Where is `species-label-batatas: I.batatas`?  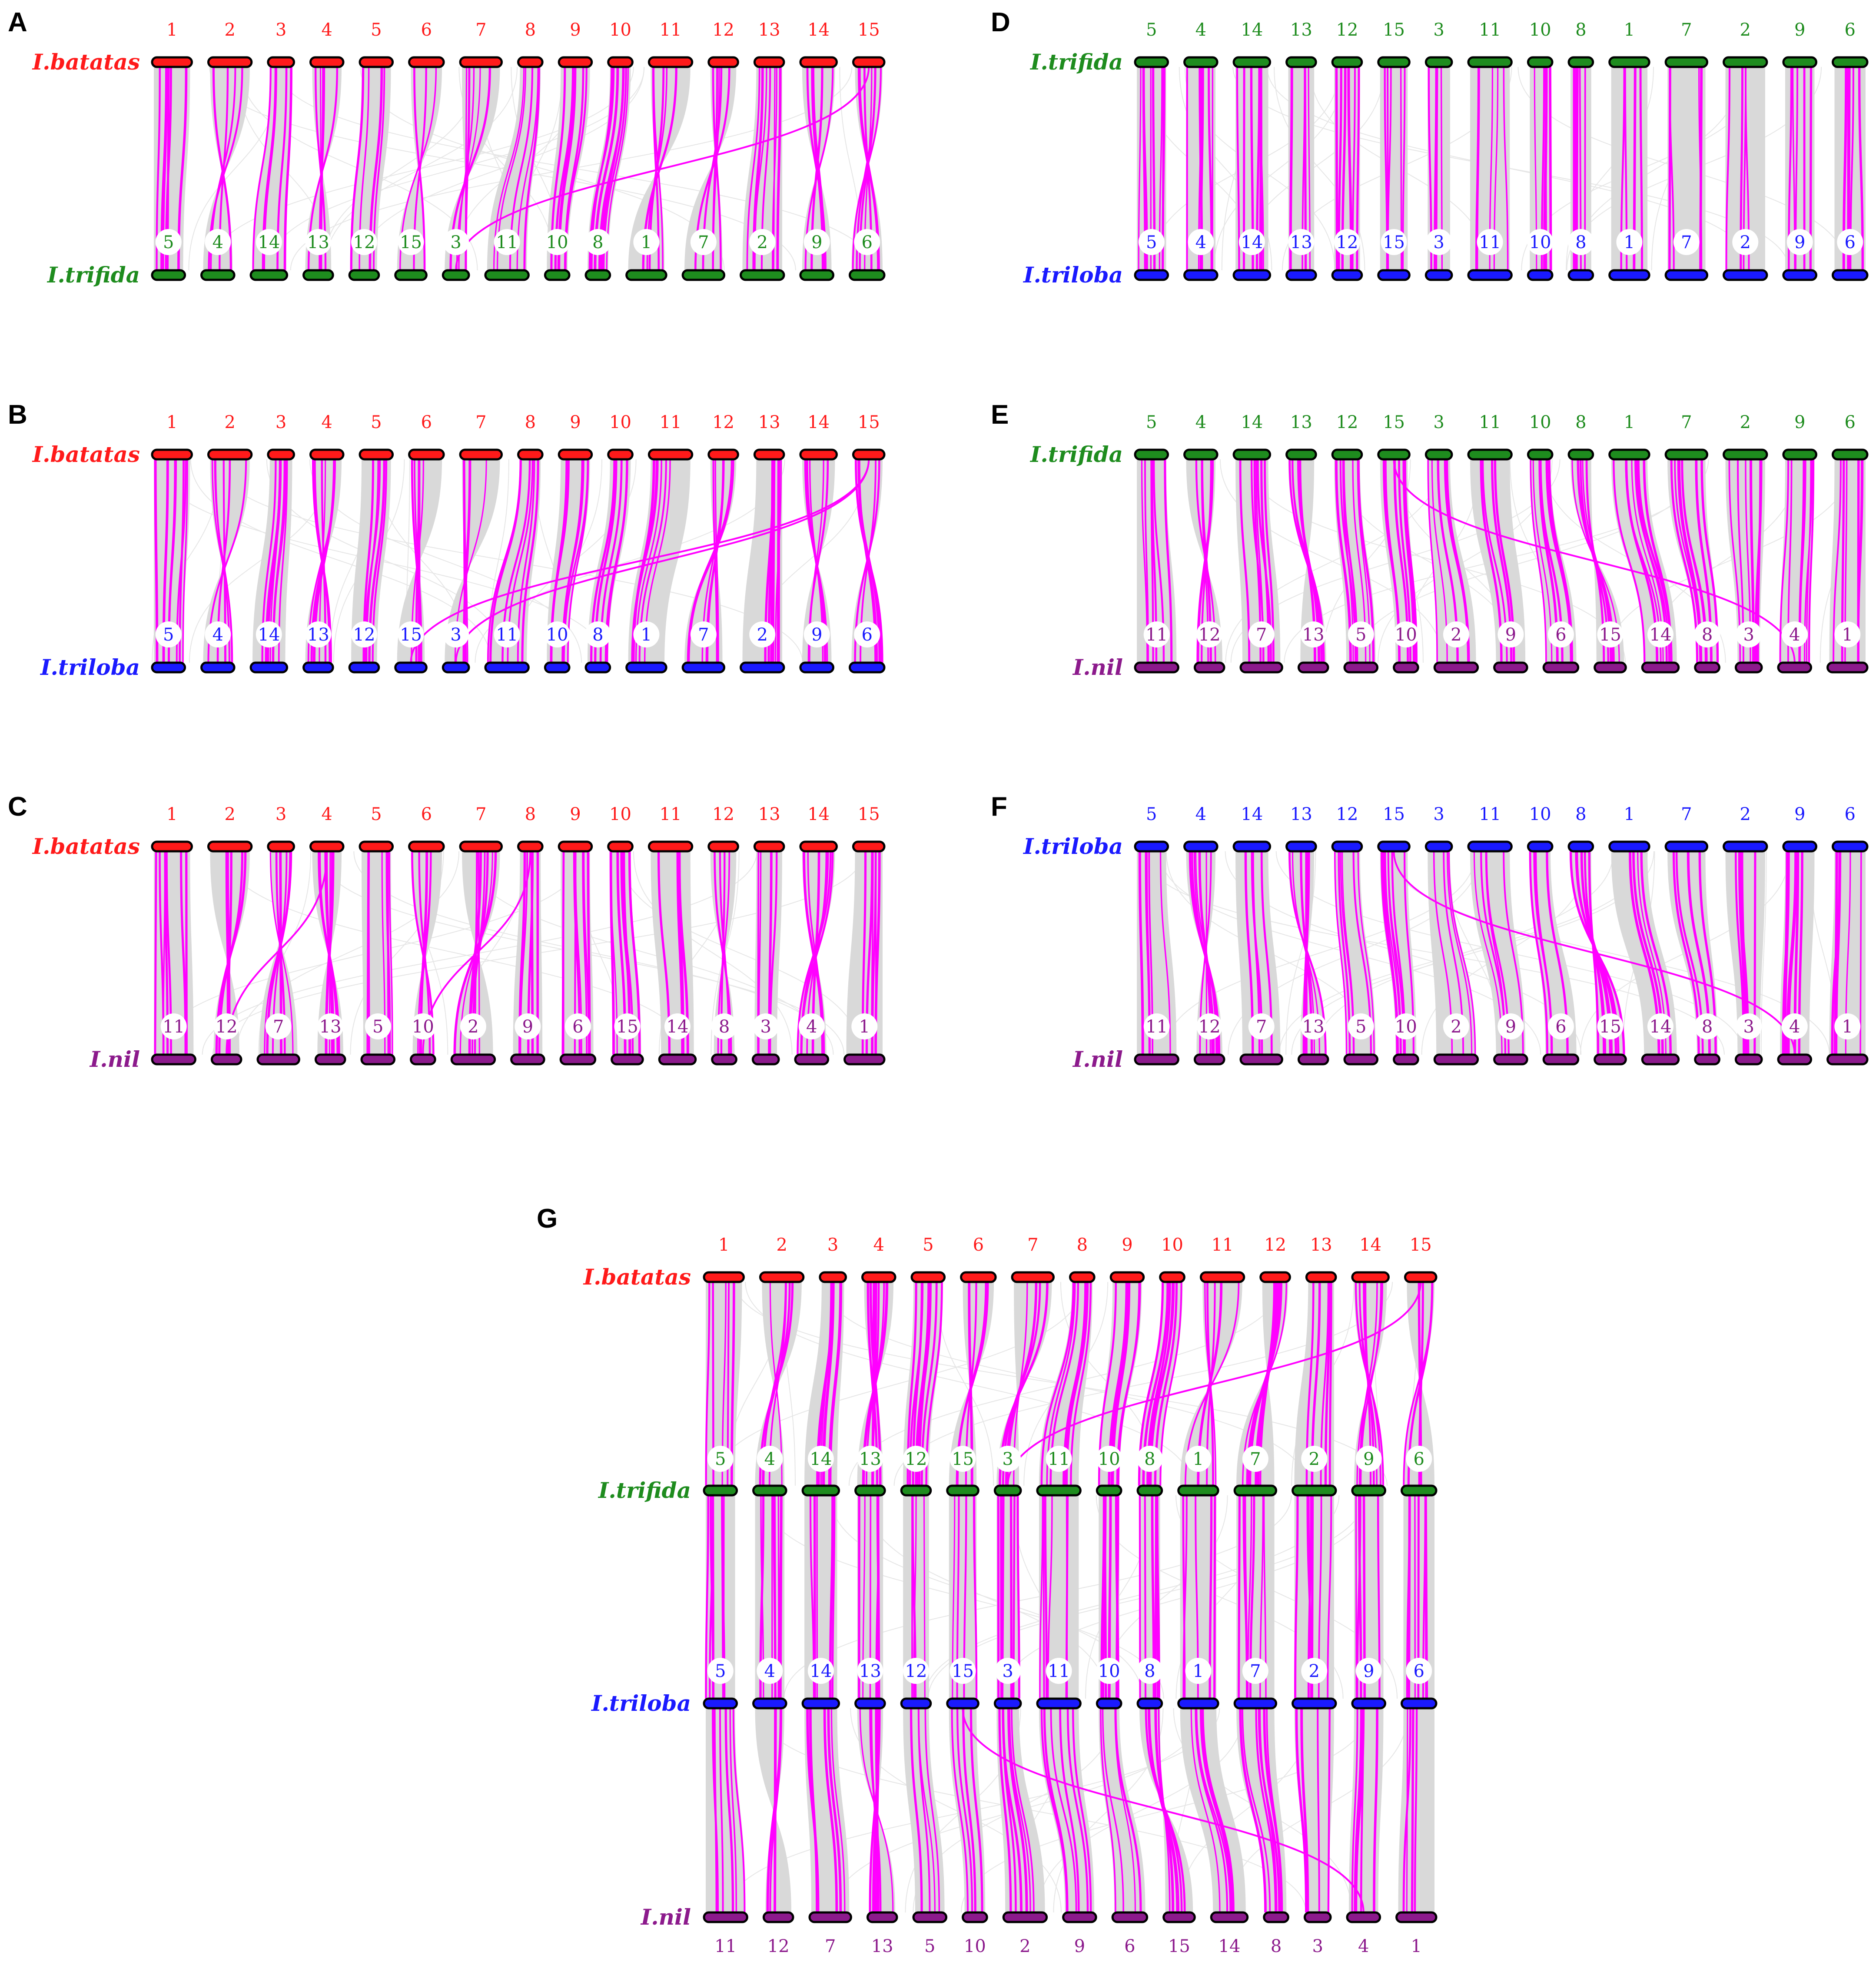 species-label-batatas: I.batatas is located at coordinates (637, 1277).